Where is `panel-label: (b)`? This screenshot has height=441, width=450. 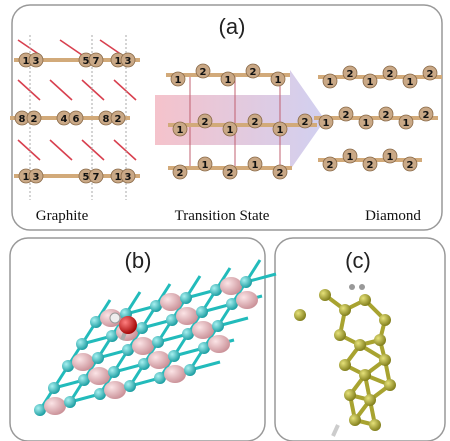
panel-label: (b) is located at coordinates (138, 260).